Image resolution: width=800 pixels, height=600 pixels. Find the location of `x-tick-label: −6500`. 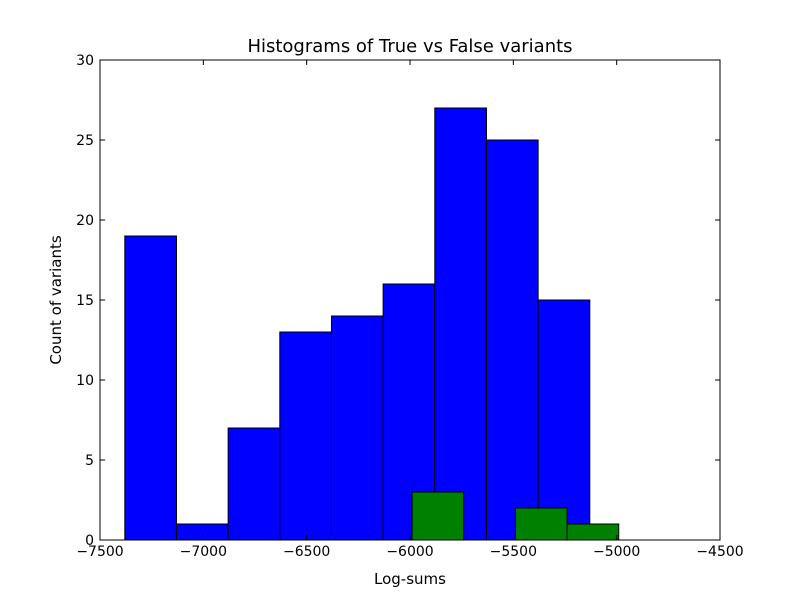

x-tick-label: −6500 is located at coordinates (306, 552).